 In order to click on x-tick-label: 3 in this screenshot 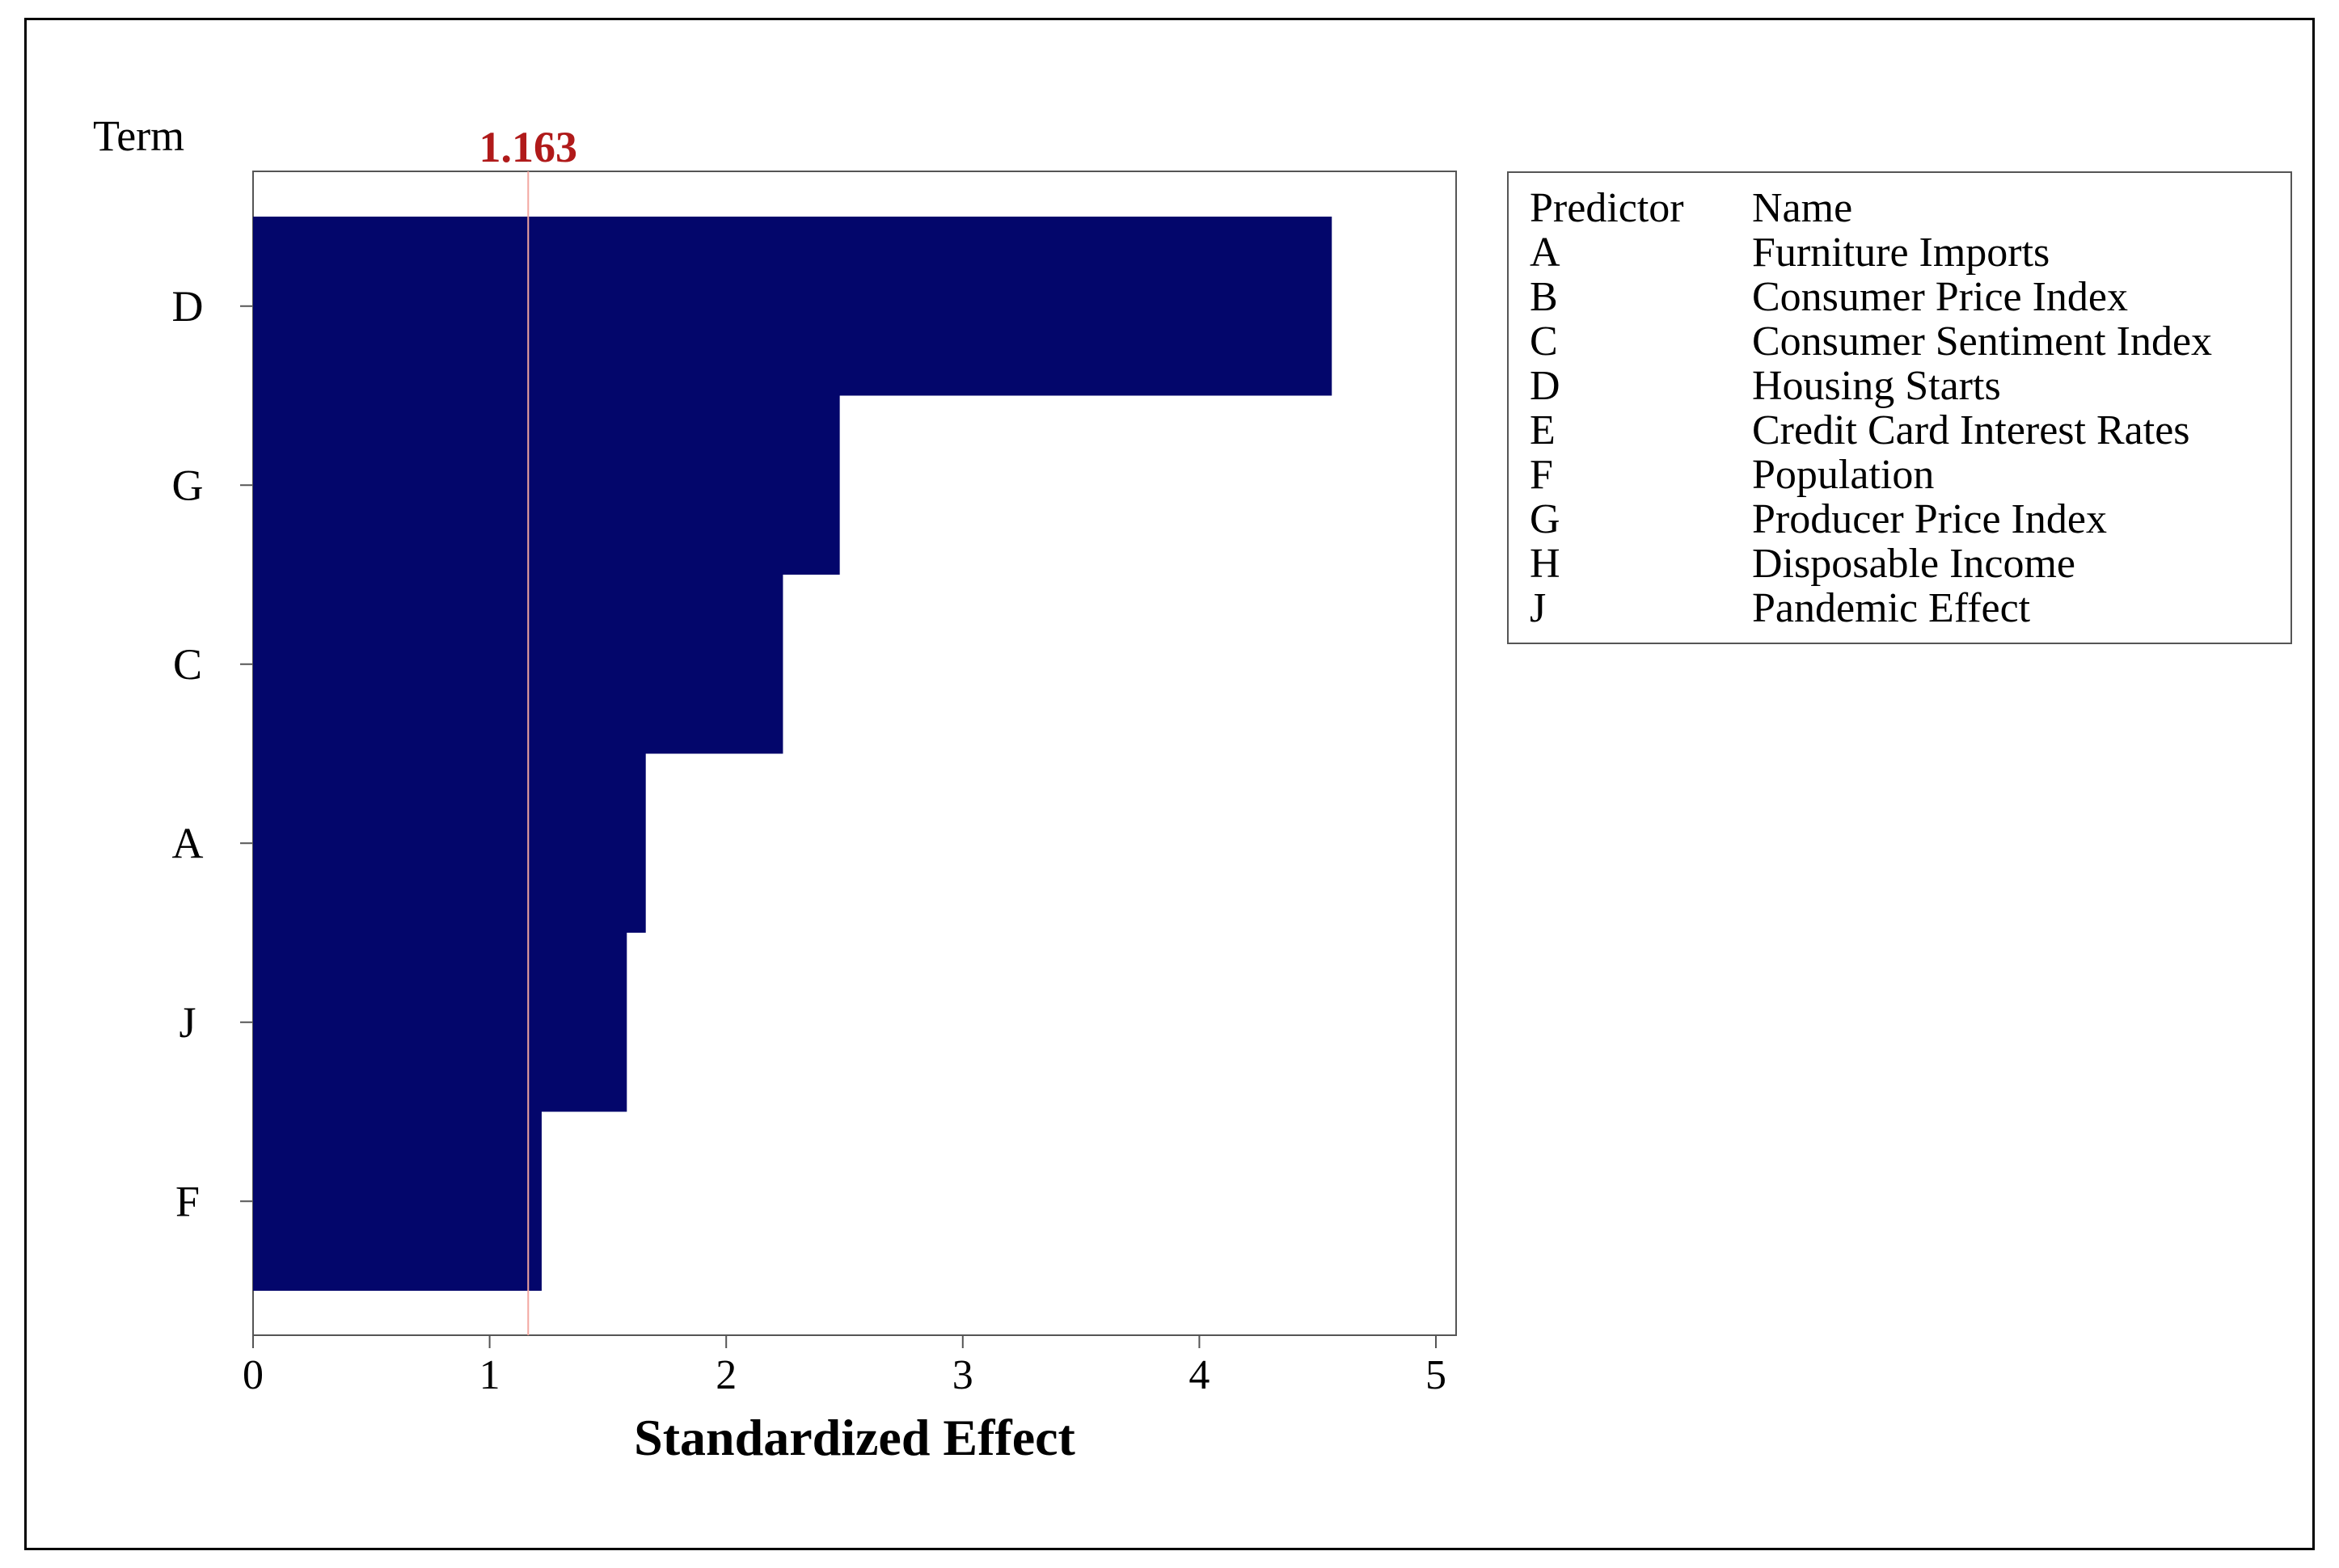, I will do `click(963, 1375)`.